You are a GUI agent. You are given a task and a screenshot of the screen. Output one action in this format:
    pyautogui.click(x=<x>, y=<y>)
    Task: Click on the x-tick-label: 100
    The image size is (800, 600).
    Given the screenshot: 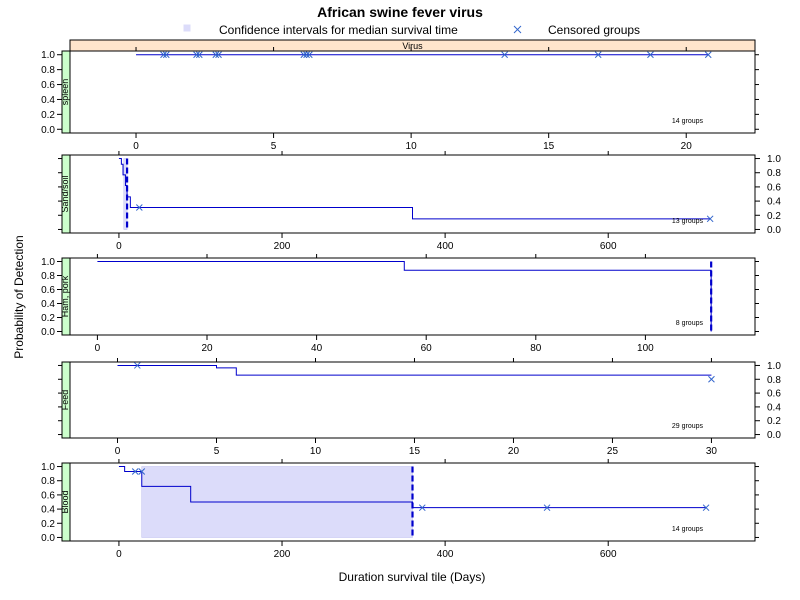 What is the action you would take?
    pyautogui.click(x=645, y=348)
    